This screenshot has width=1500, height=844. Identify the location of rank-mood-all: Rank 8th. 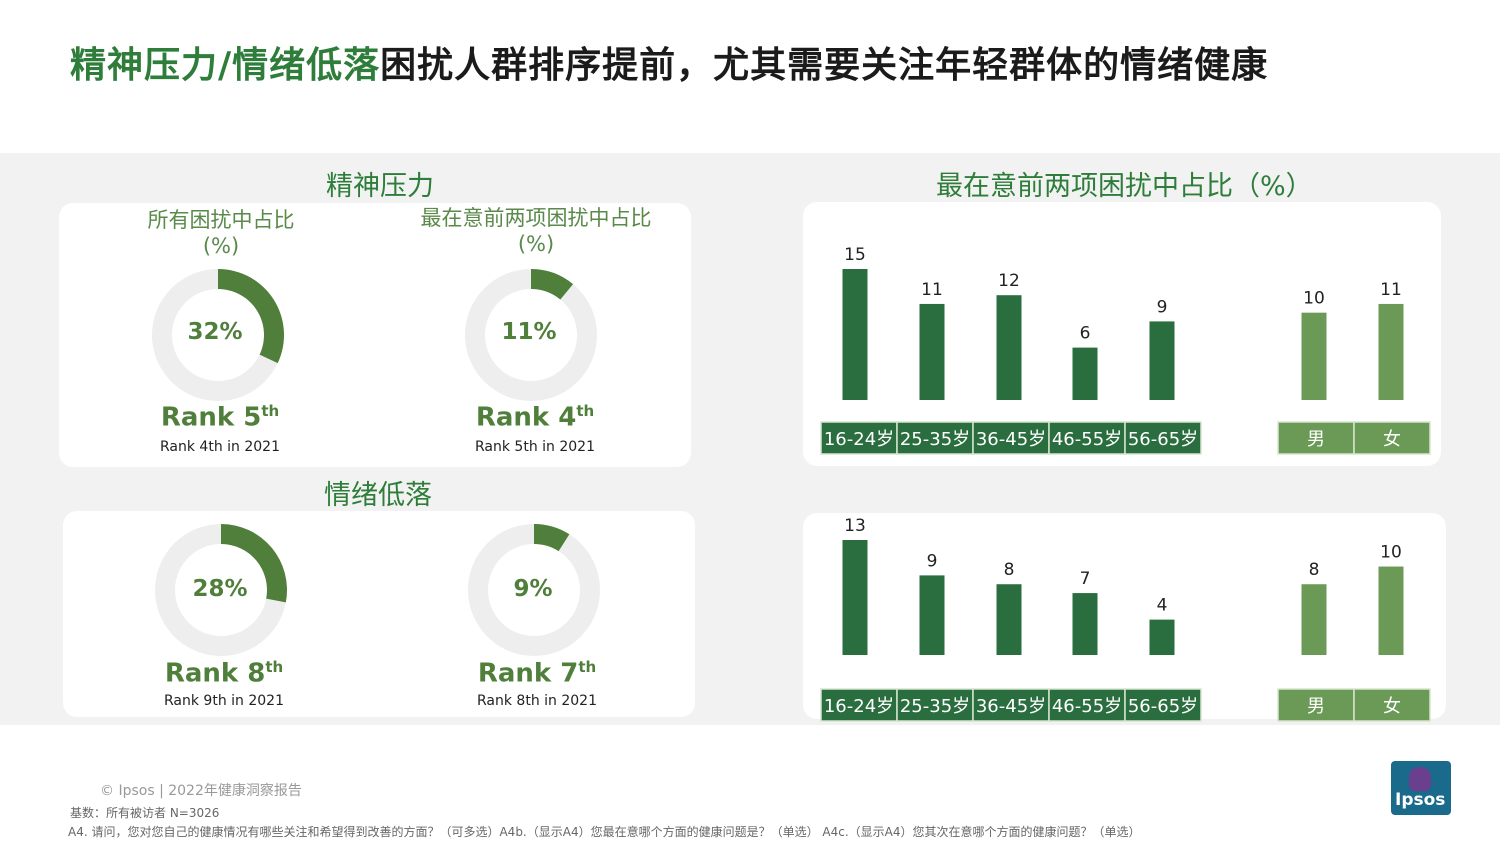
(224, 673).